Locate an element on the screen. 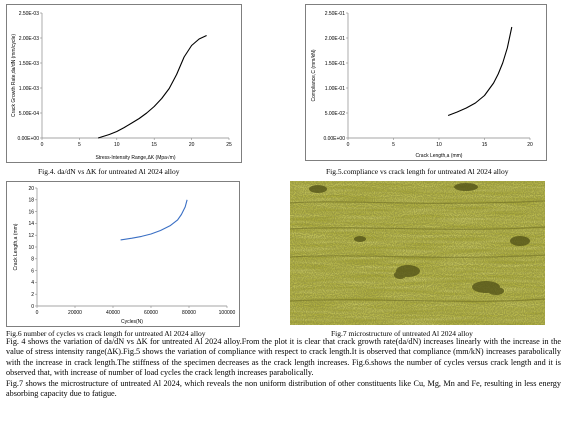 This screenshot has height=447, width=569. y-tick-label: 12 is located at coordinates (31, 236).